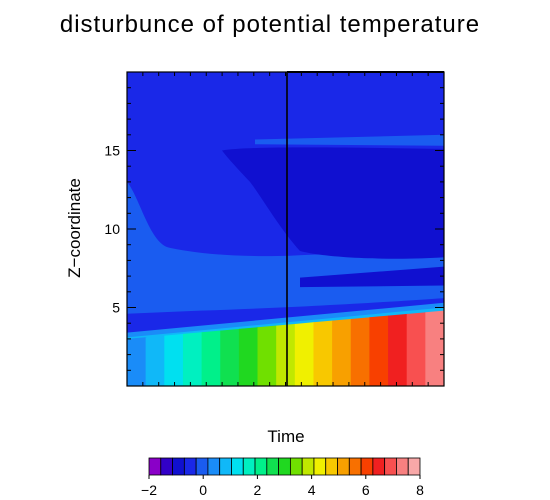  What do you see at coordinates (282, 477) in the screenshot?
I see `colorbar: −2 0 2 4 6 8` at bounding box center [282, 477].